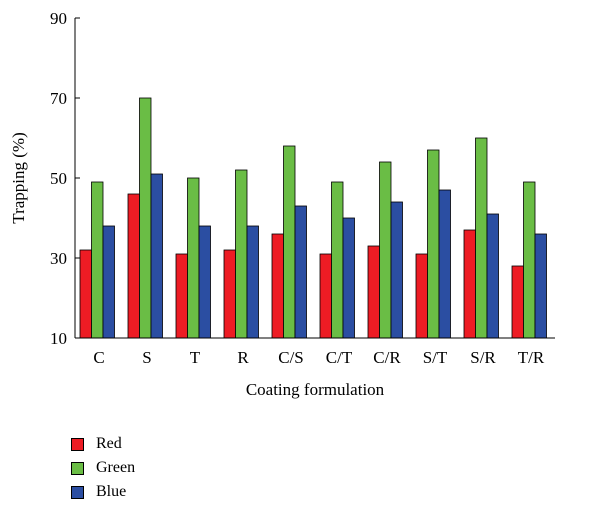 The image size is (599, 508). Describe the element at coordinates (373, 292) in the screenshot. I see `bar-red-c-r` at that location.